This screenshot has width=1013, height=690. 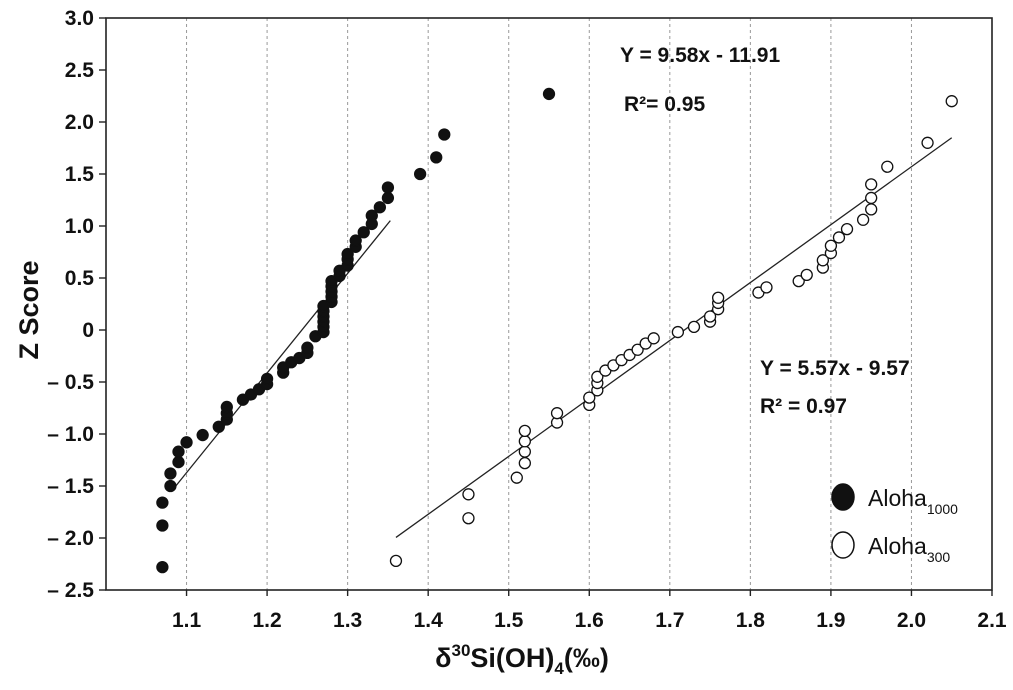 What do you see at coordinates (894, 524) in the screenshot?
I see `legend: Aloha1000 Aloha300` at bounding box center [894, 524].